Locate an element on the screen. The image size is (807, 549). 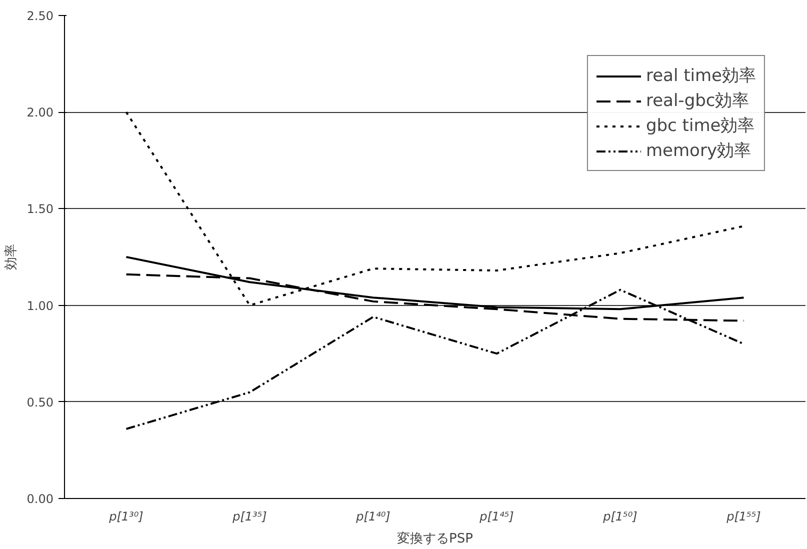
y-axis-title: 効率 is located at coordinates (10, 257).